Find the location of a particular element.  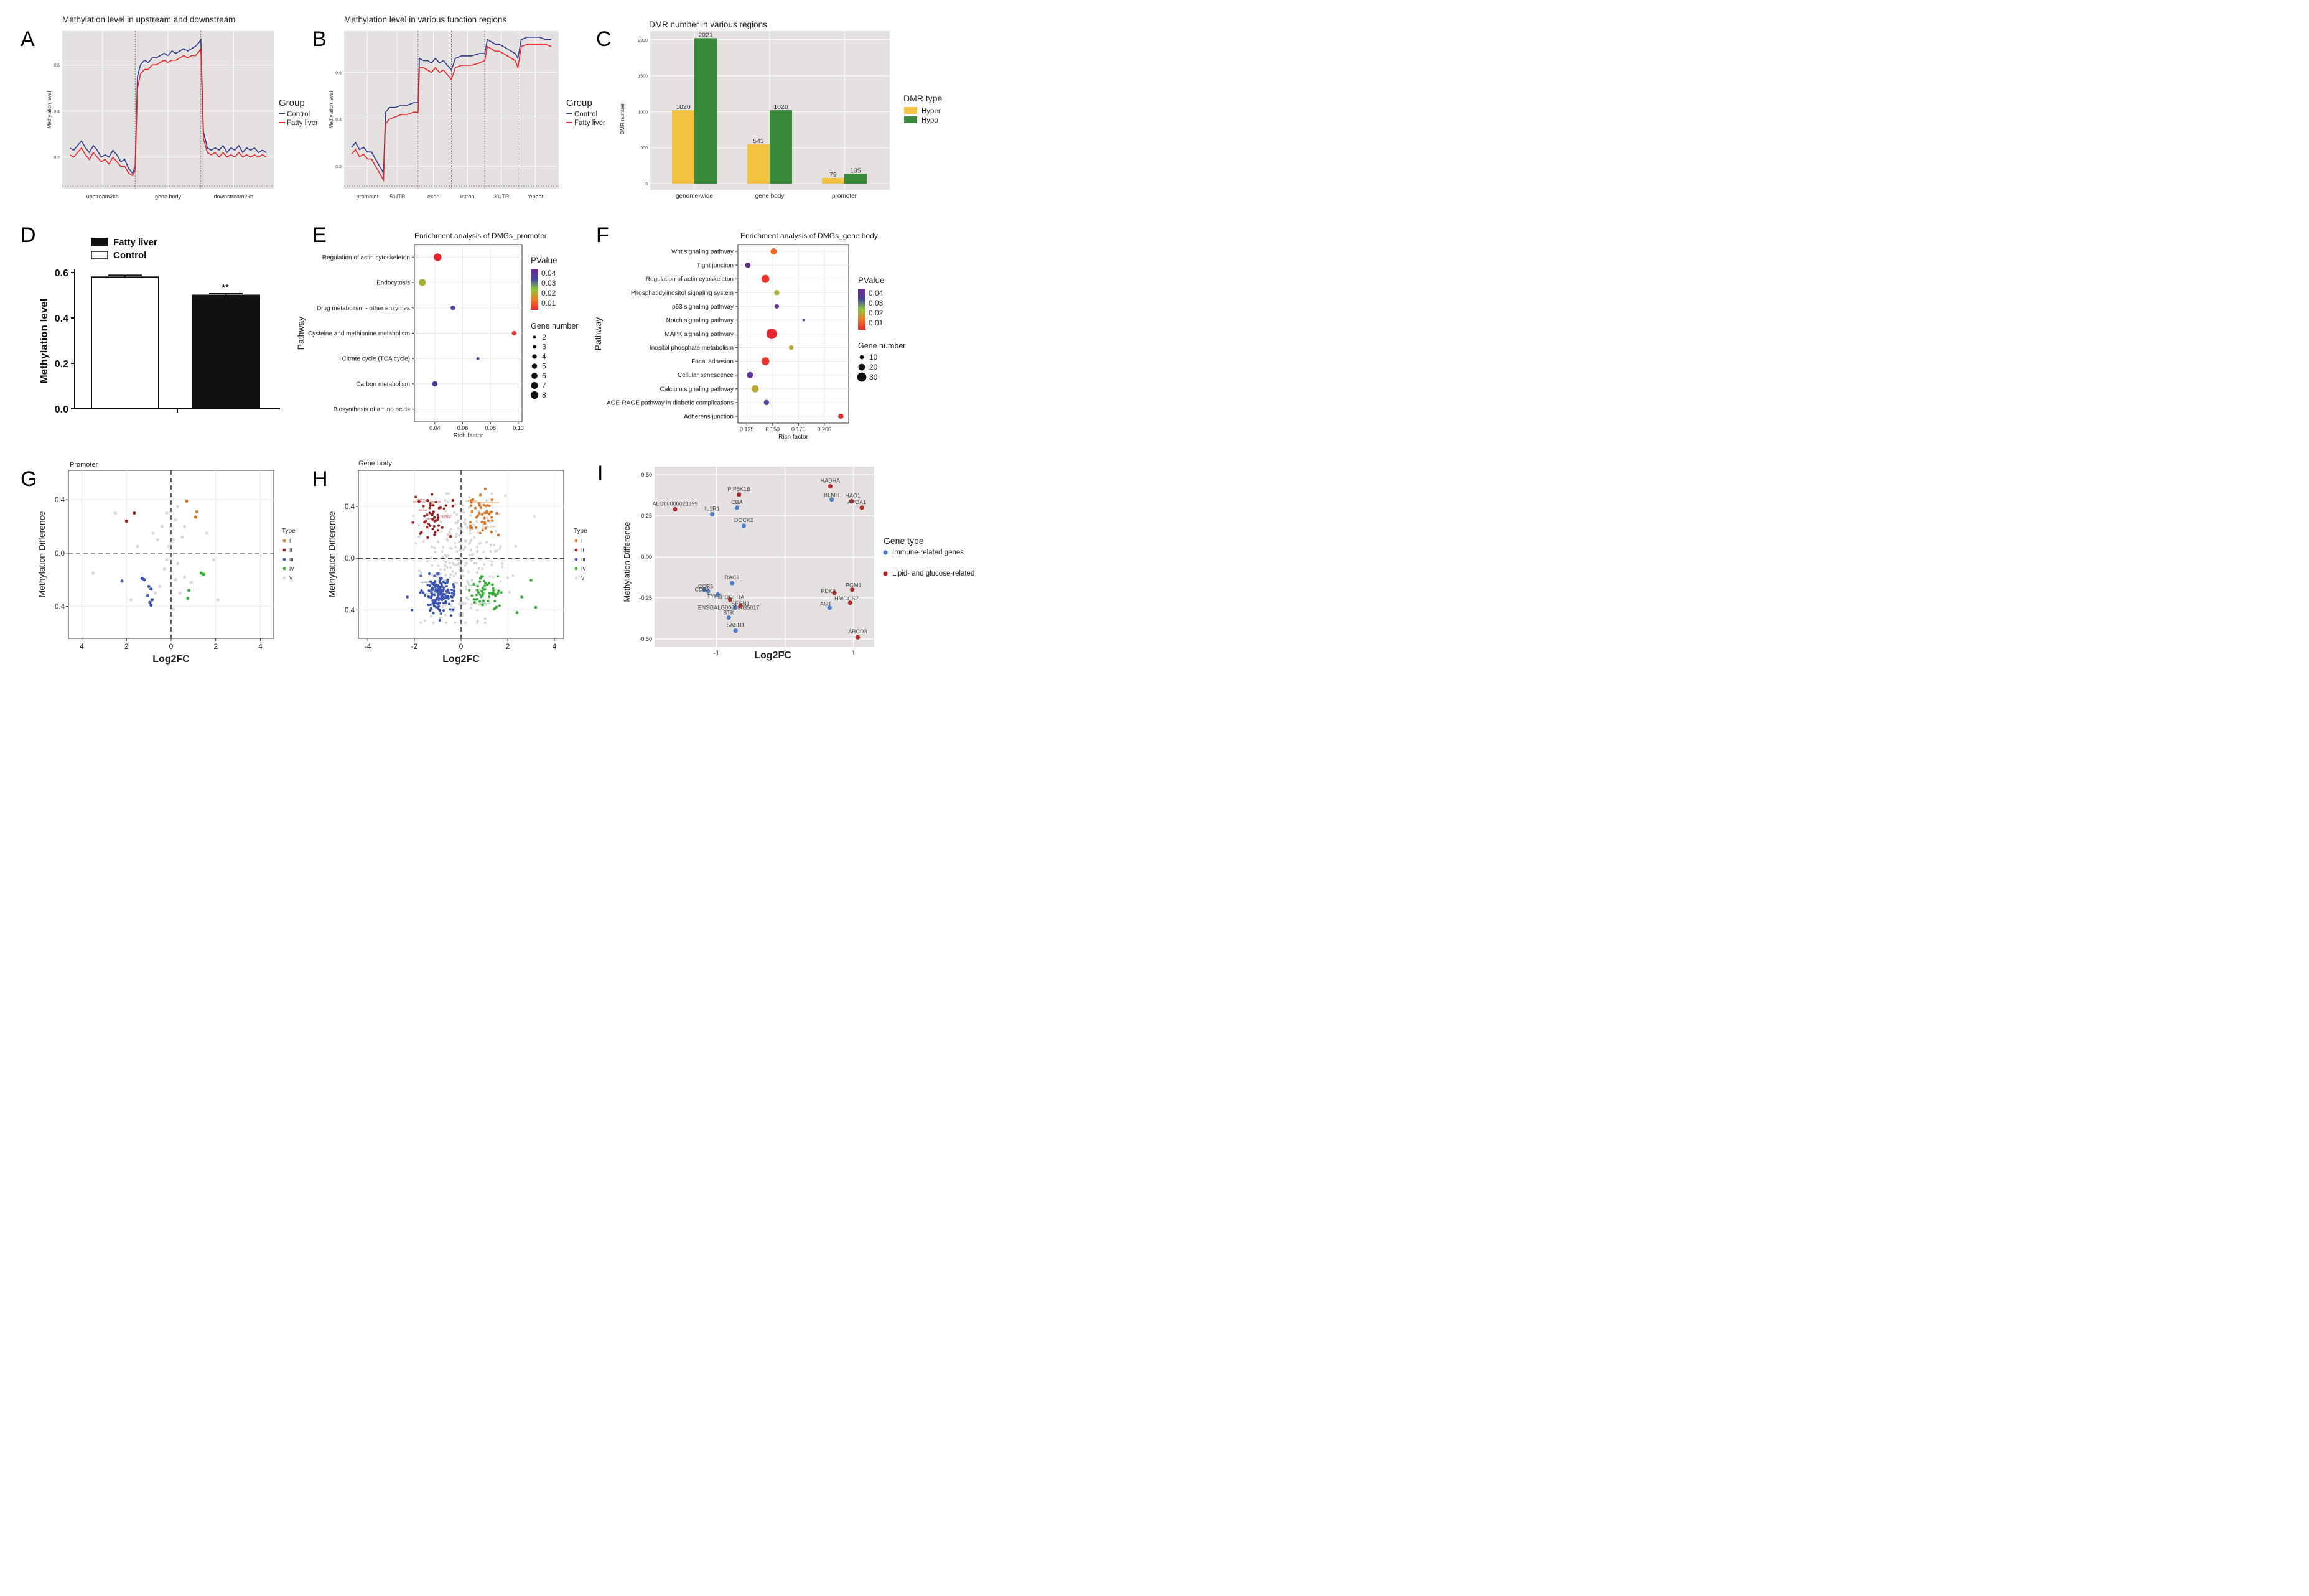

x-tick-label: 4 is located at coordinates (260, 646).